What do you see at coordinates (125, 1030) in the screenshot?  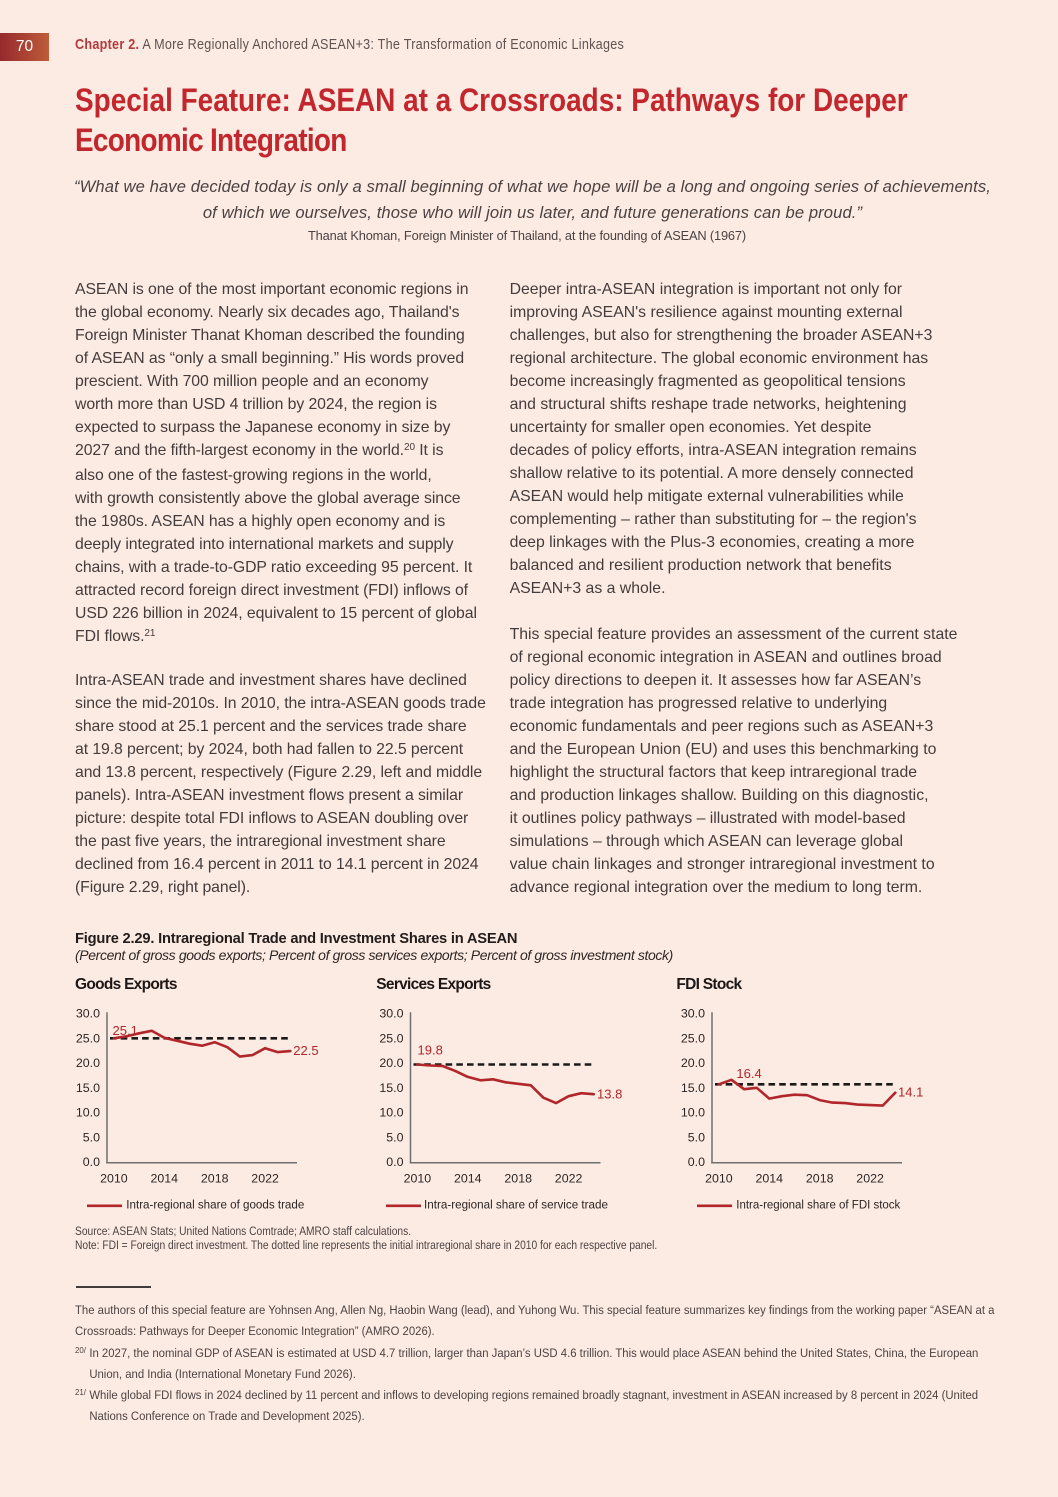 I see `svg-text: 25.1` at bounding box center [125, 1030].